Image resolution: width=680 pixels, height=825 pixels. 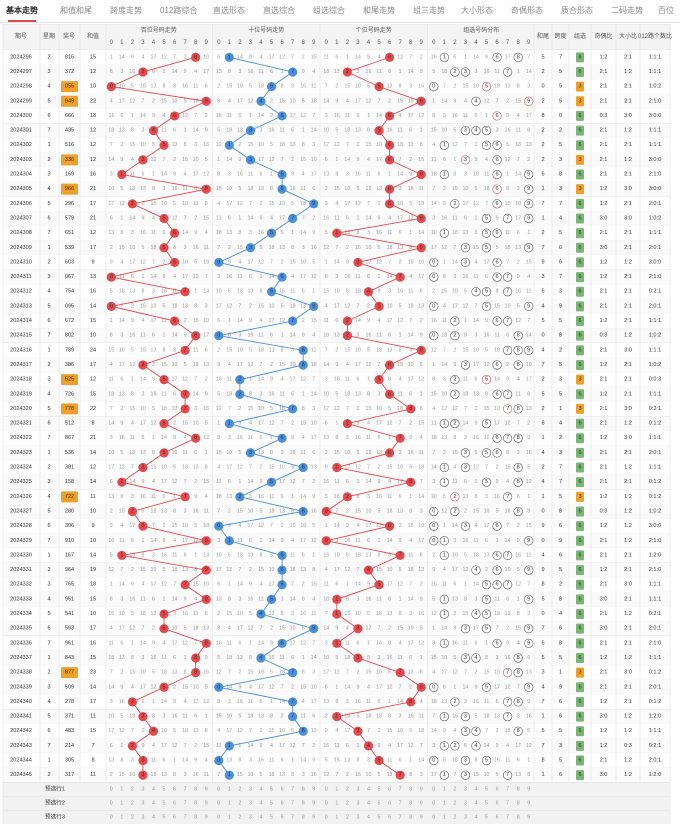 What do you see at coordinates (465, 790) in the screenshot?
I see `preselect-digit: 3` at bounding box center [465, 790].